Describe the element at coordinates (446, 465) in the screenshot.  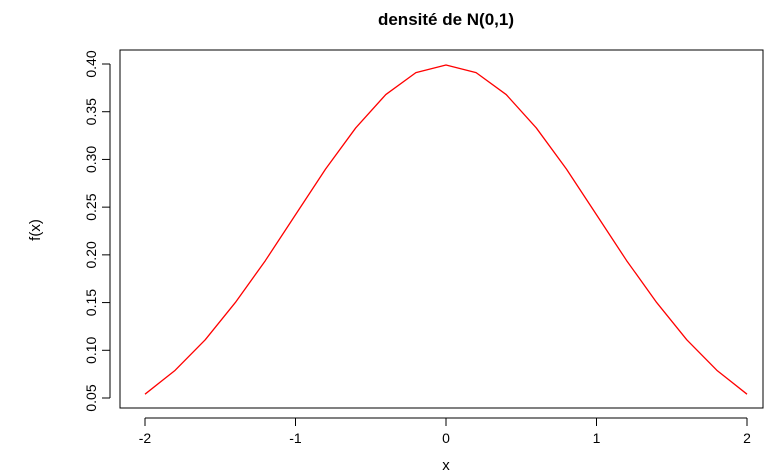
I see `x-axis-label: x` at that location.